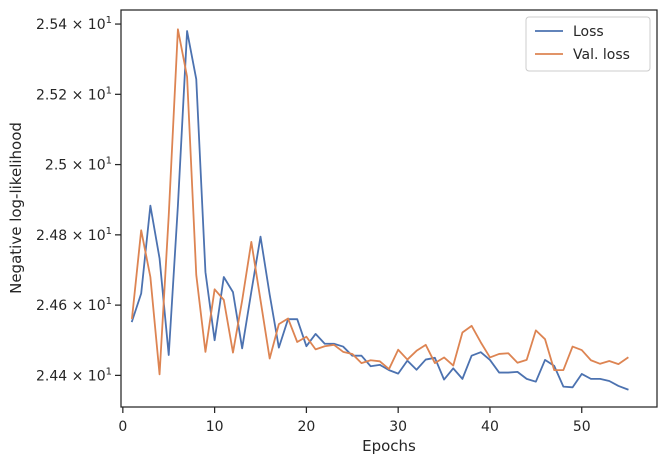 This screenshot has height=468, width=667. What do you see at coordinates (74, 94) in the screenshot?
I see `y-tick-label: 2.52 × 10¹` at bounding box center [74, 94].